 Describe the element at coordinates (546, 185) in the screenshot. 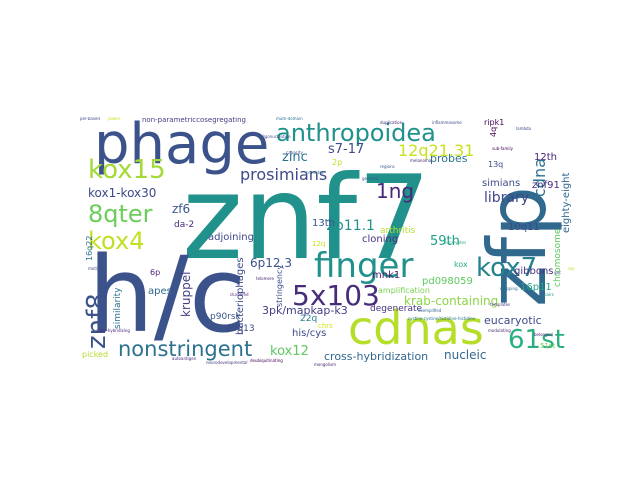

I see `word-znf91: znf91` at that location.